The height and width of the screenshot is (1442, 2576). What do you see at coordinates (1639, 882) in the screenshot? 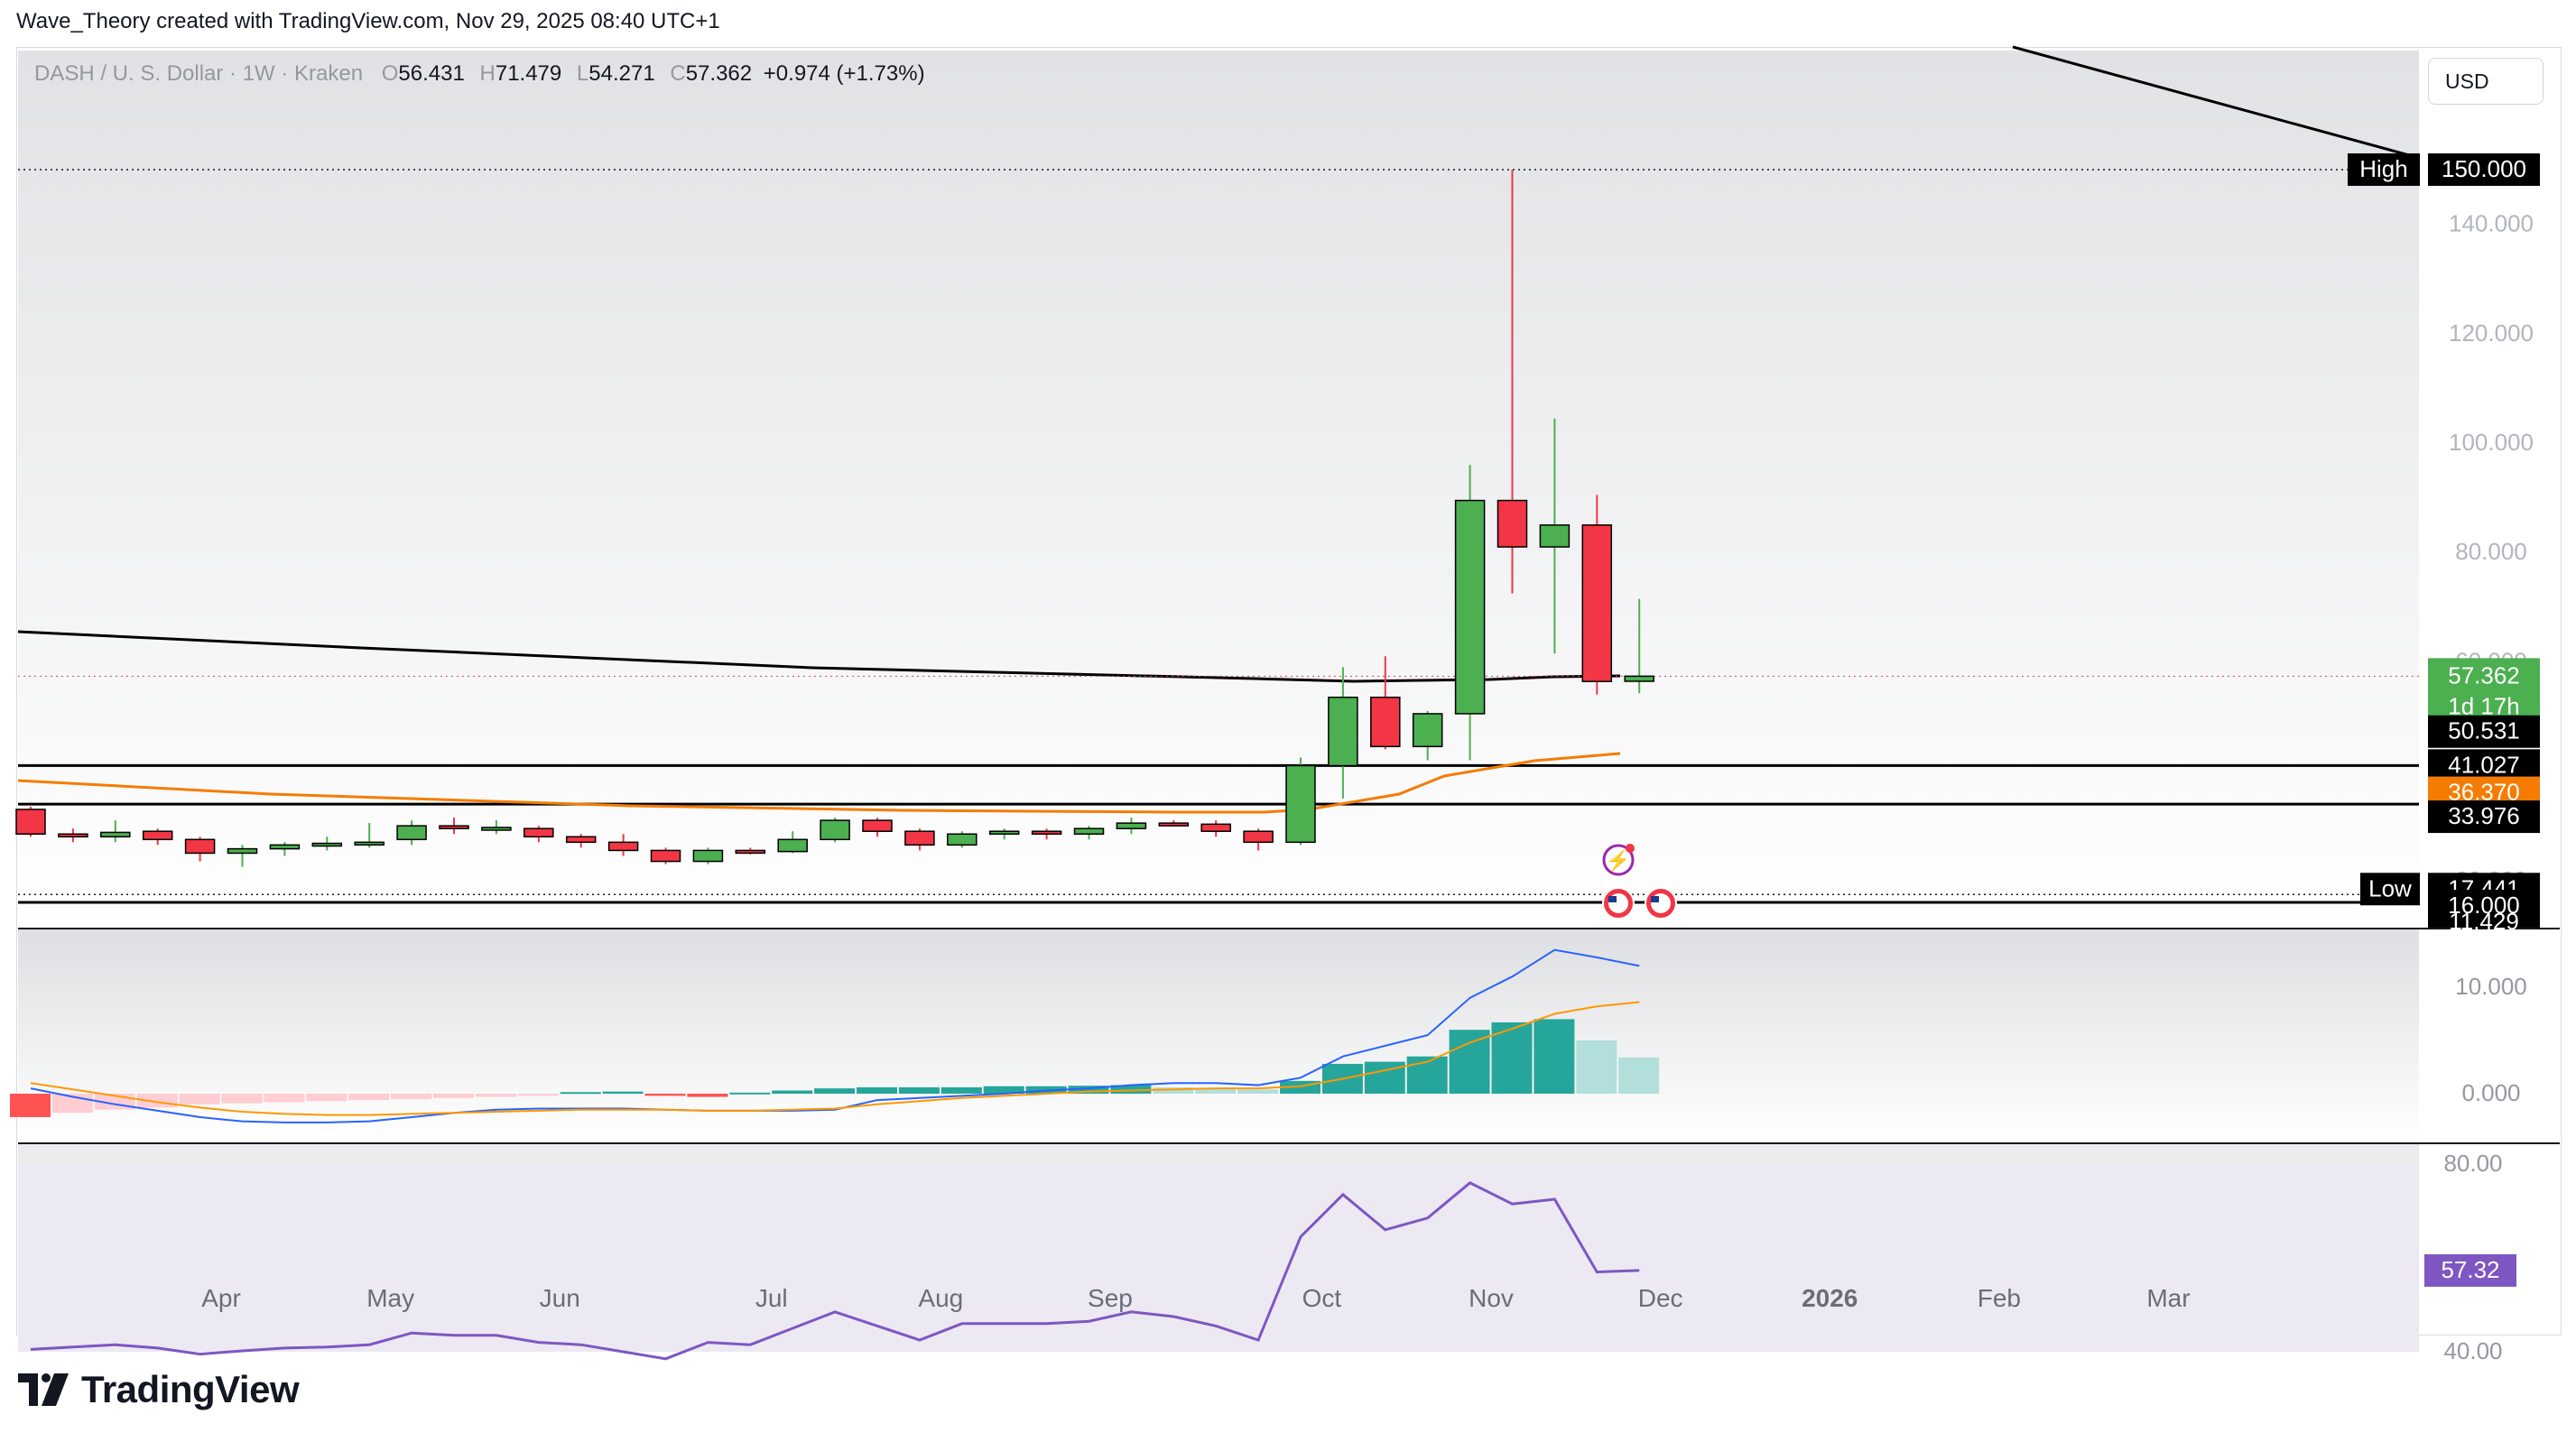
I see `event-markers: ⚡` at bounding box center [1639, 882].